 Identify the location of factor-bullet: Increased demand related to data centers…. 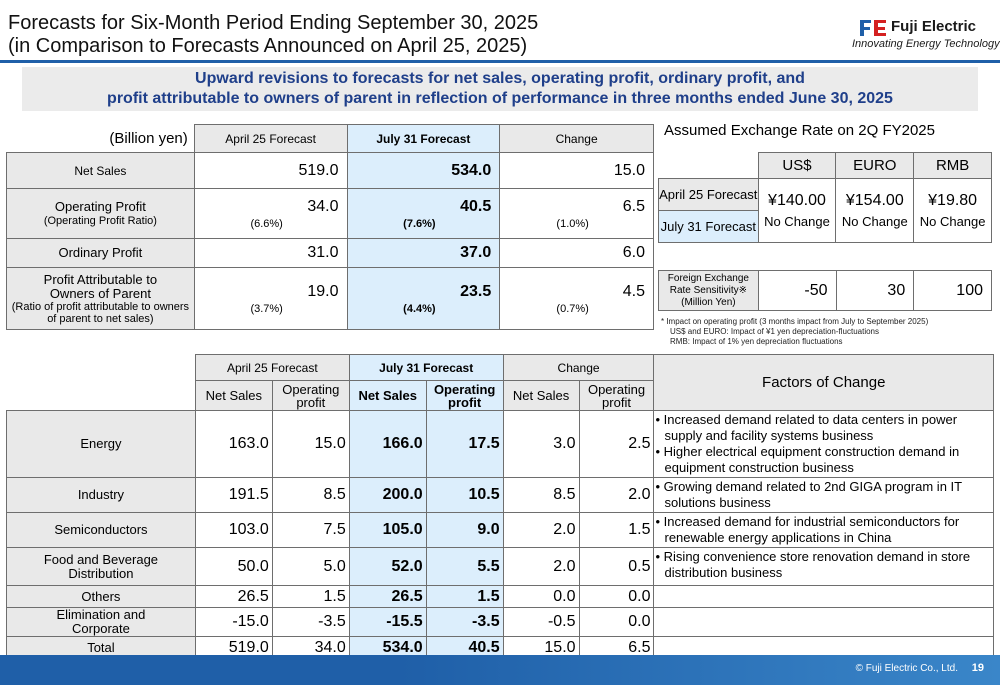
(826, 428).